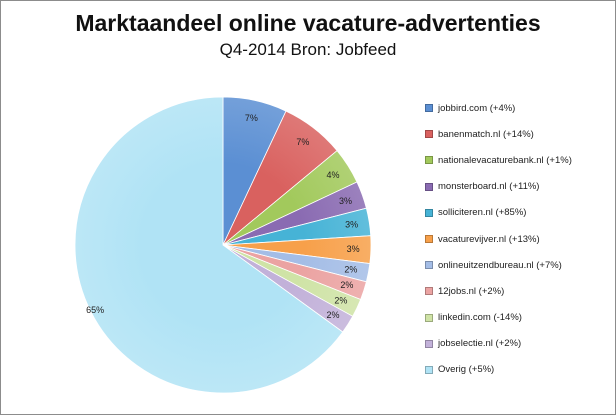 Image resolution: width=616 pixels, height=415 pixels. Describe the element at coordinates (308, 49) in the screenshot. I see `chart-subtitle: Q4-2014 Bron: Jobfeed` at that location.